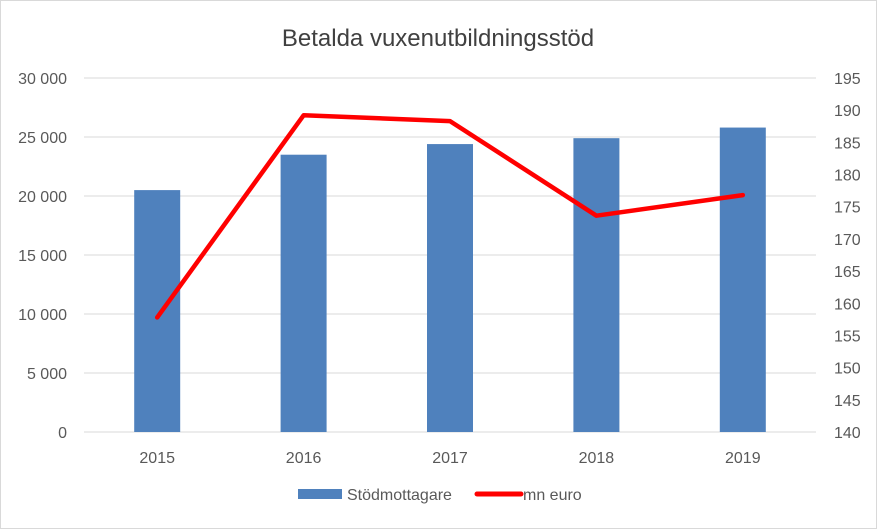 The width and height of the screenshot is (877, 529). I want to click on left-axis-tick-label: 30 000, so click(42, 79).